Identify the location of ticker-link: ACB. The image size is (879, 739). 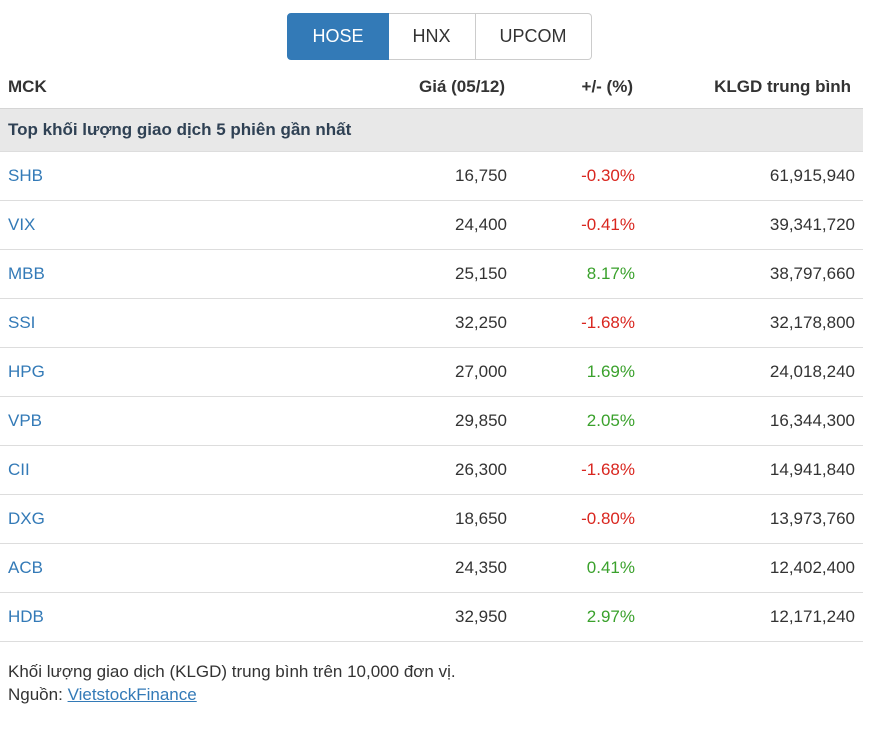
(25, 567).